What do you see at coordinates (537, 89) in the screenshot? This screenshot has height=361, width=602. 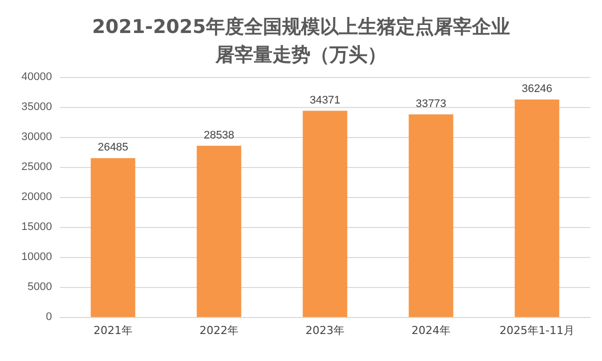 I see `data-label: 36246` at bounding box center [537, 89].